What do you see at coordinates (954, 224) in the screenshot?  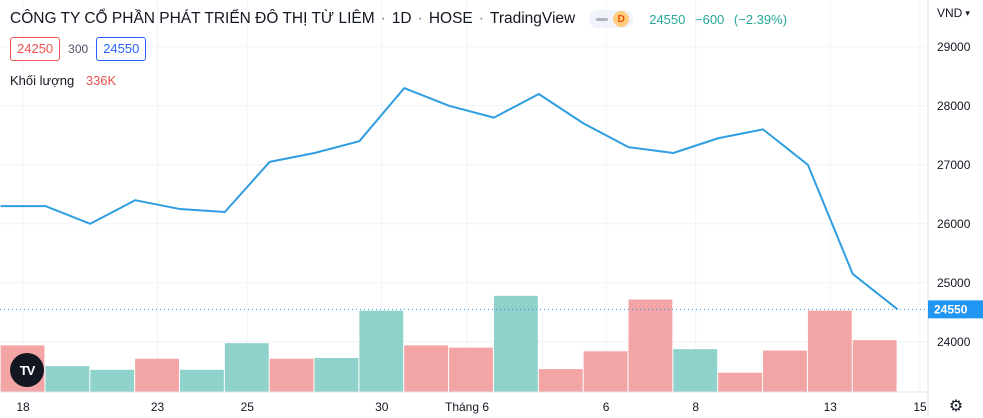 I see `y-tick-label: 26000` at bounding box center [954, 224].